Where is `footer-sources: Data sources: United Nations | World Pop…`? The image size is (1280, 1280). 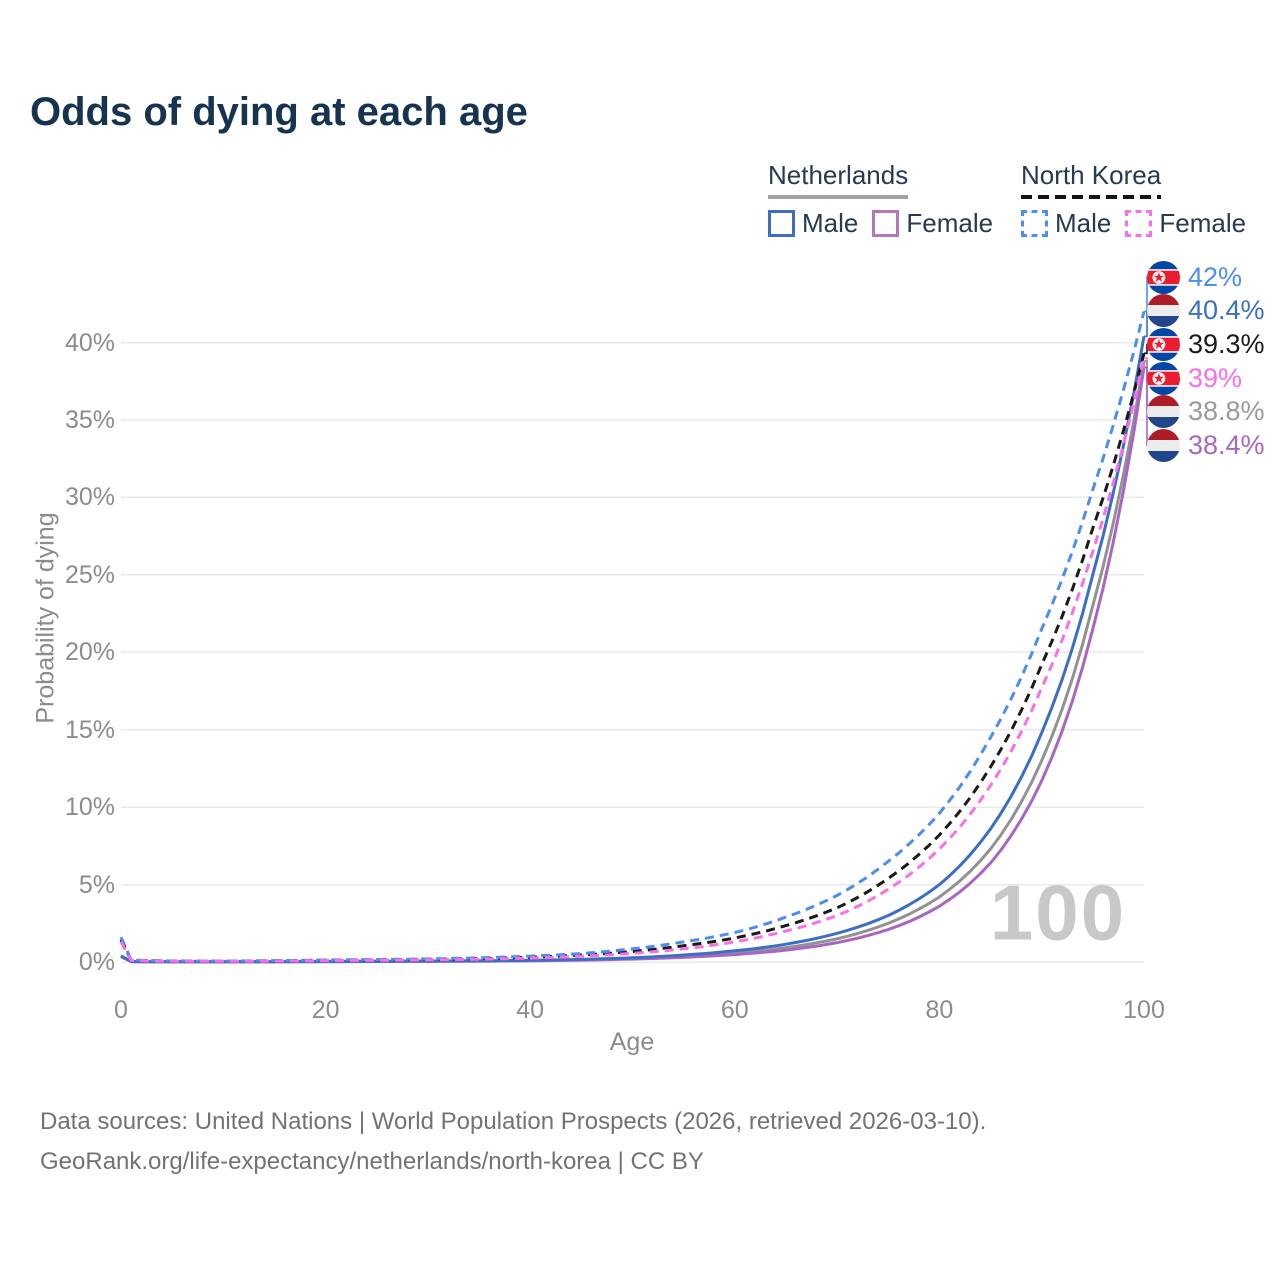
footer-sources: Data sources: United Nations | World Pop… is located at coordinates (513, 1121).